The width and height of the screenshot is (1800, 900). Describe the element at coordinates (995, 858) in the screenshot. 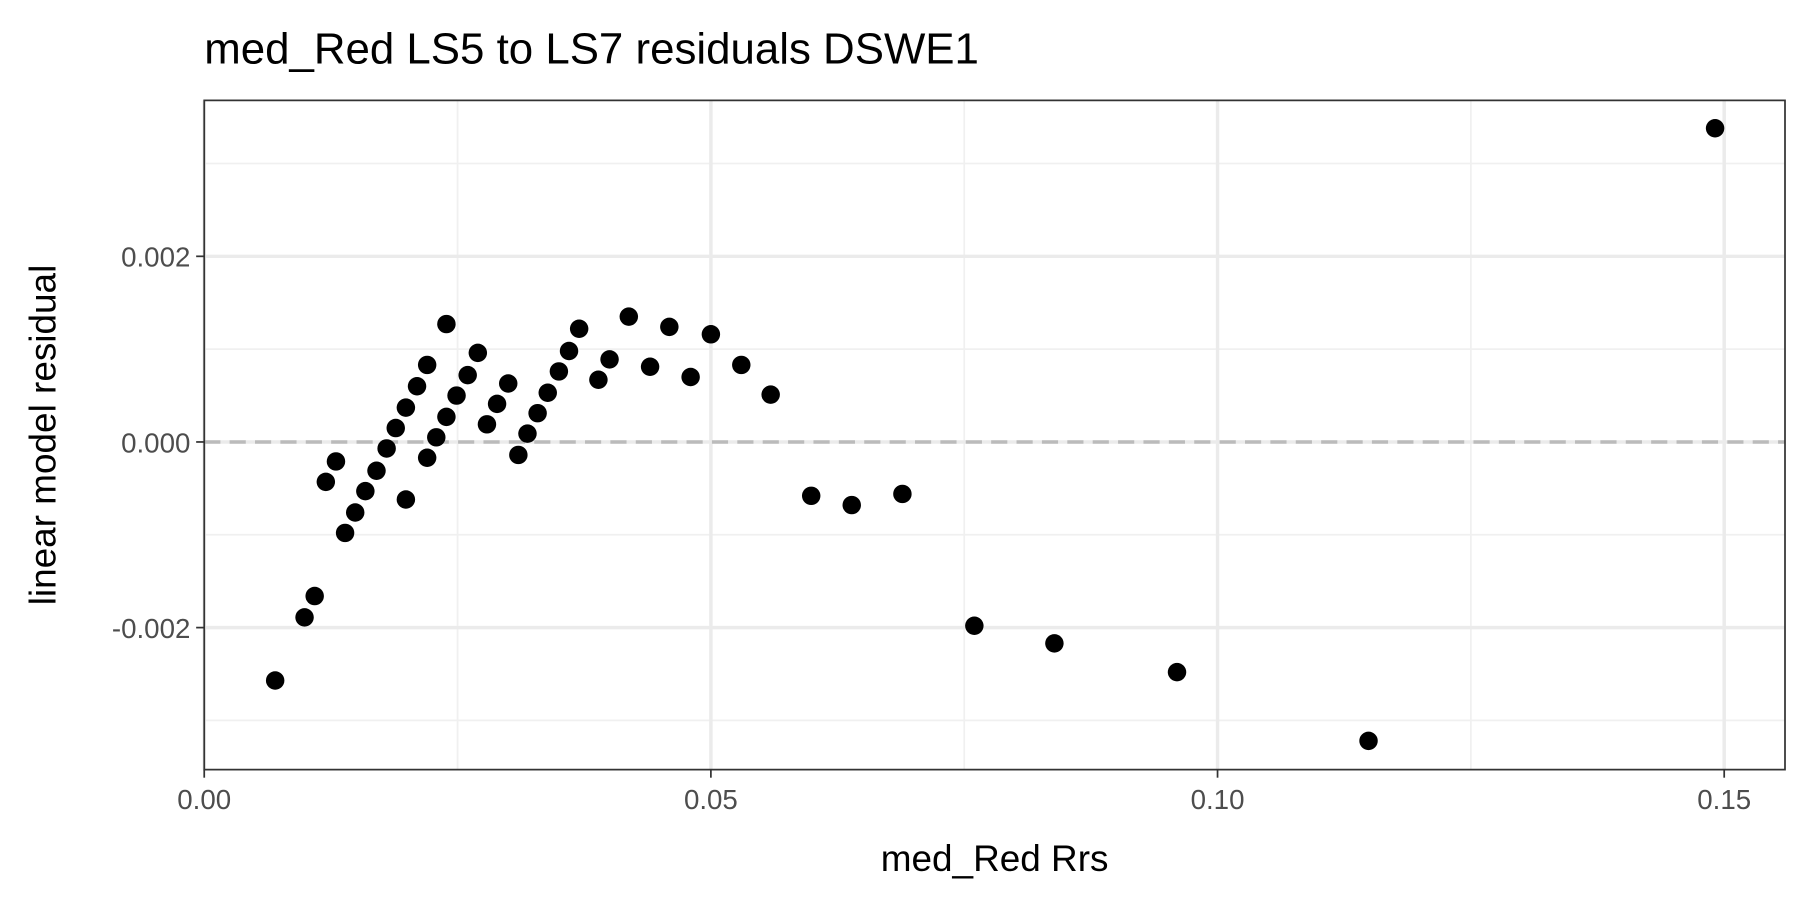

I see `x-axis-title: med_Red Rrs` at that location.